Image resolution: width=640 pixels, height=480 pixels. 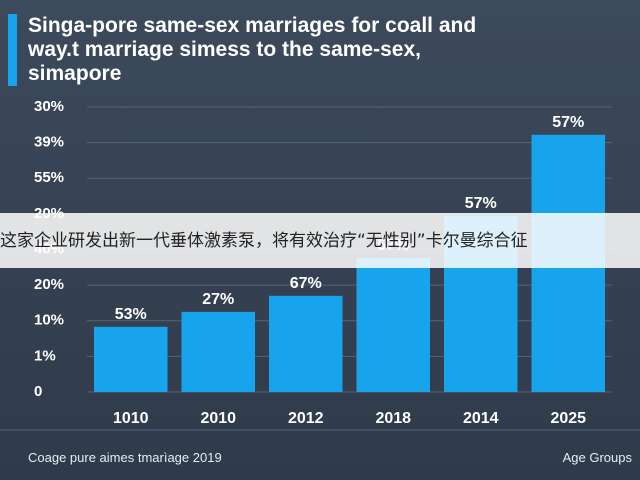 What do you see at coordinates (306, 418) in the screenshot?
I see `x-tick-label: 2012` at bounding box center [306, 418].